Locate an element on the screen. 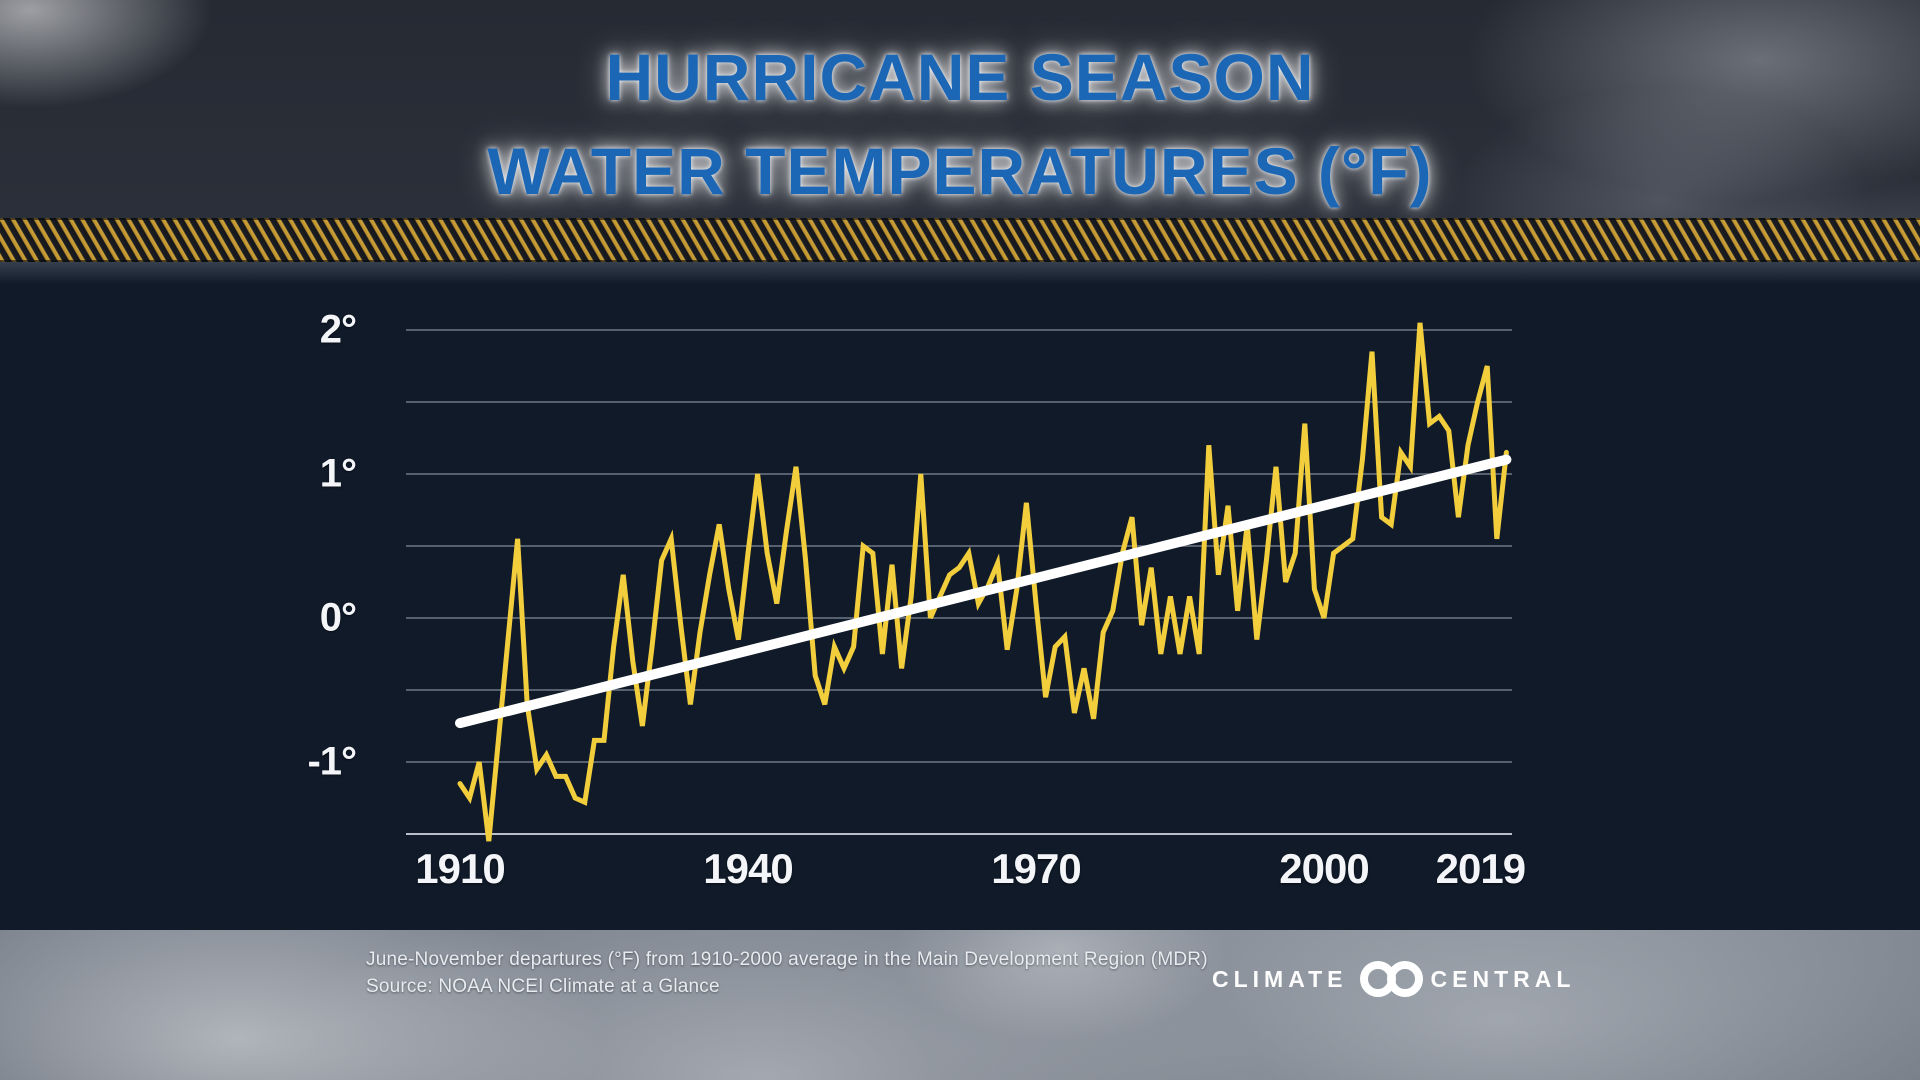 The height and width of the screenshot is (1080, 1920). x-axis-label: 1970 is located at coordinates (1036, 868).